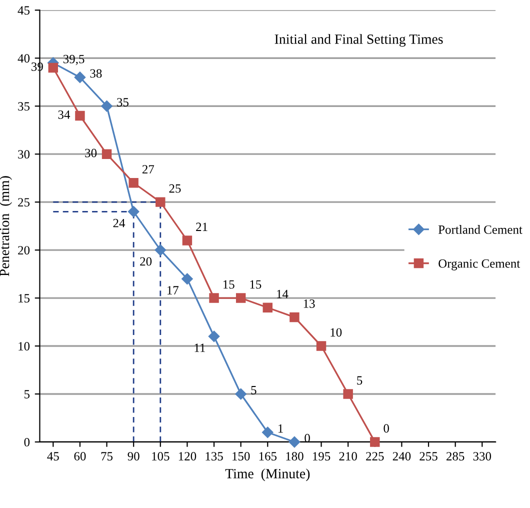 The image size is (530, 508). Describe the element at coordinates (119, 223) in the screenshot. I see `data-label: 24` at that location.